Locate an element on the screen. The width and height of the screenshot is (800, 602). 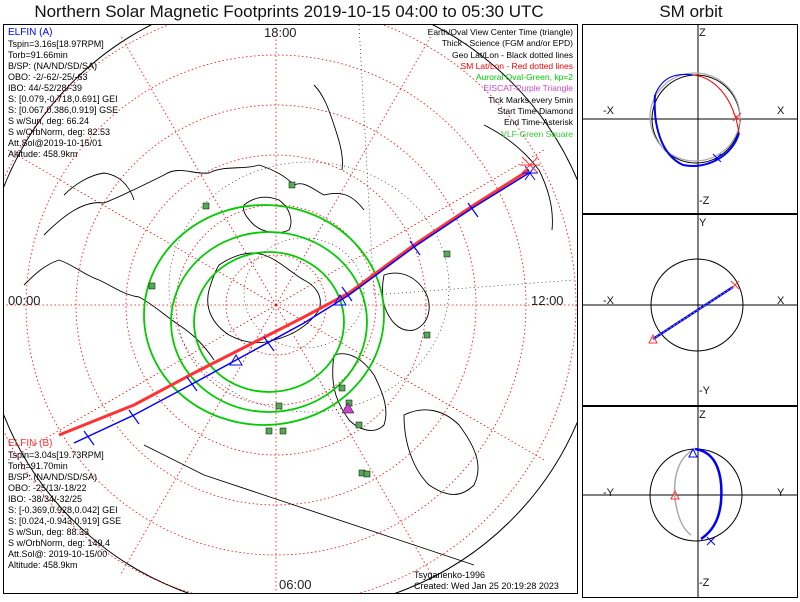
elfin-a-line: B/SP: (NA/ND/SD/SA) is located at coordinates (53, 66).